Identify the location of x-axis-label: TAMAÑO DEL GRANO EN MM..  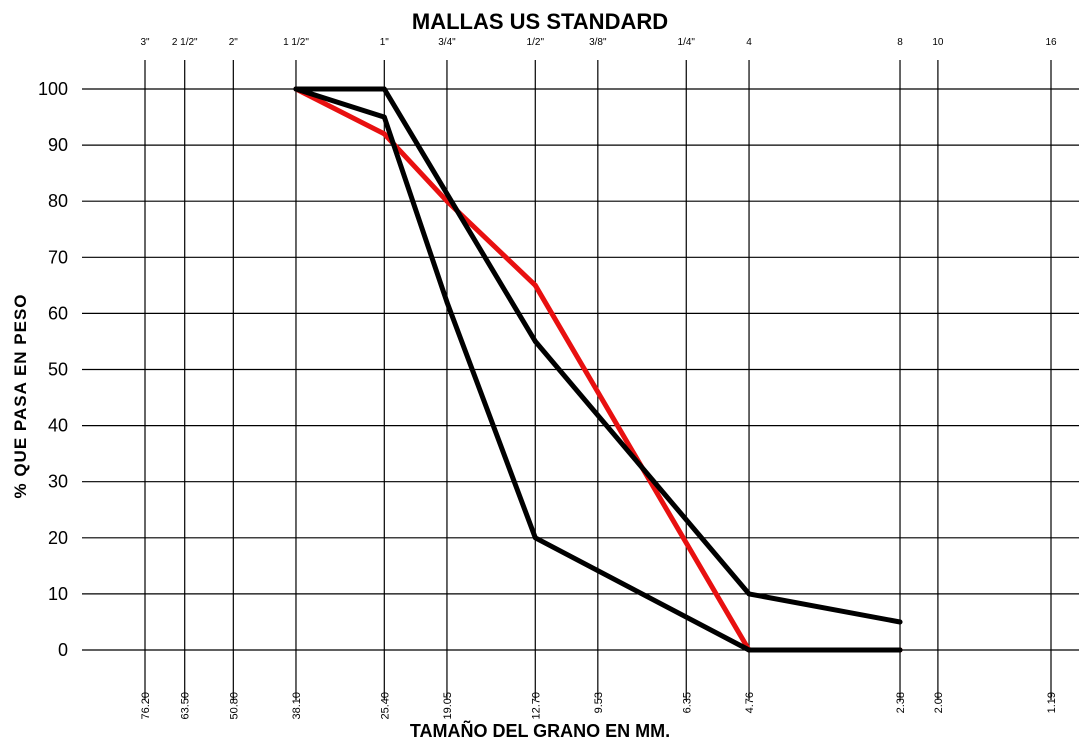
(540, 730).